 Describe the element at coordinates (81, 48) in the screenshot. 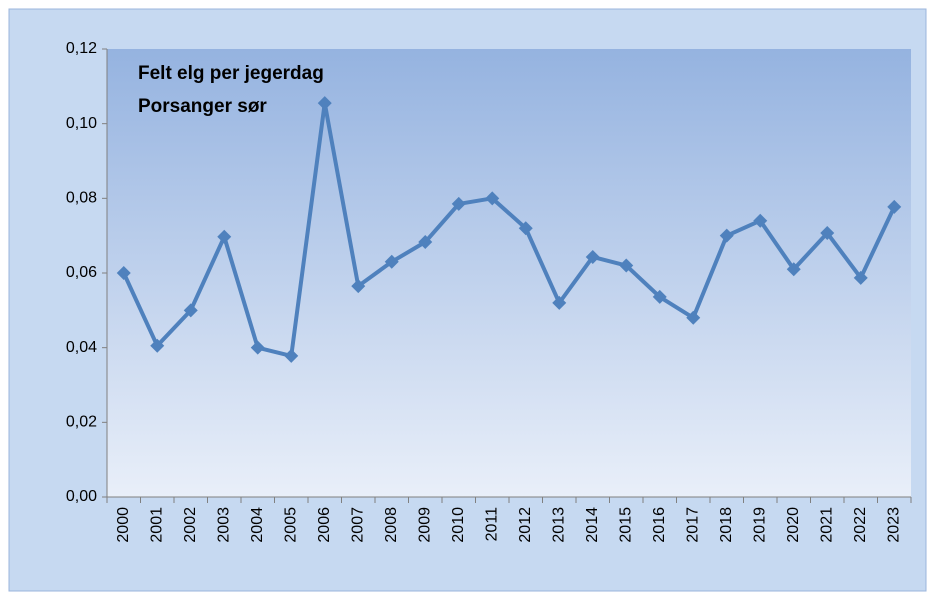

I see `y-tick-label: 0,12` at that location.